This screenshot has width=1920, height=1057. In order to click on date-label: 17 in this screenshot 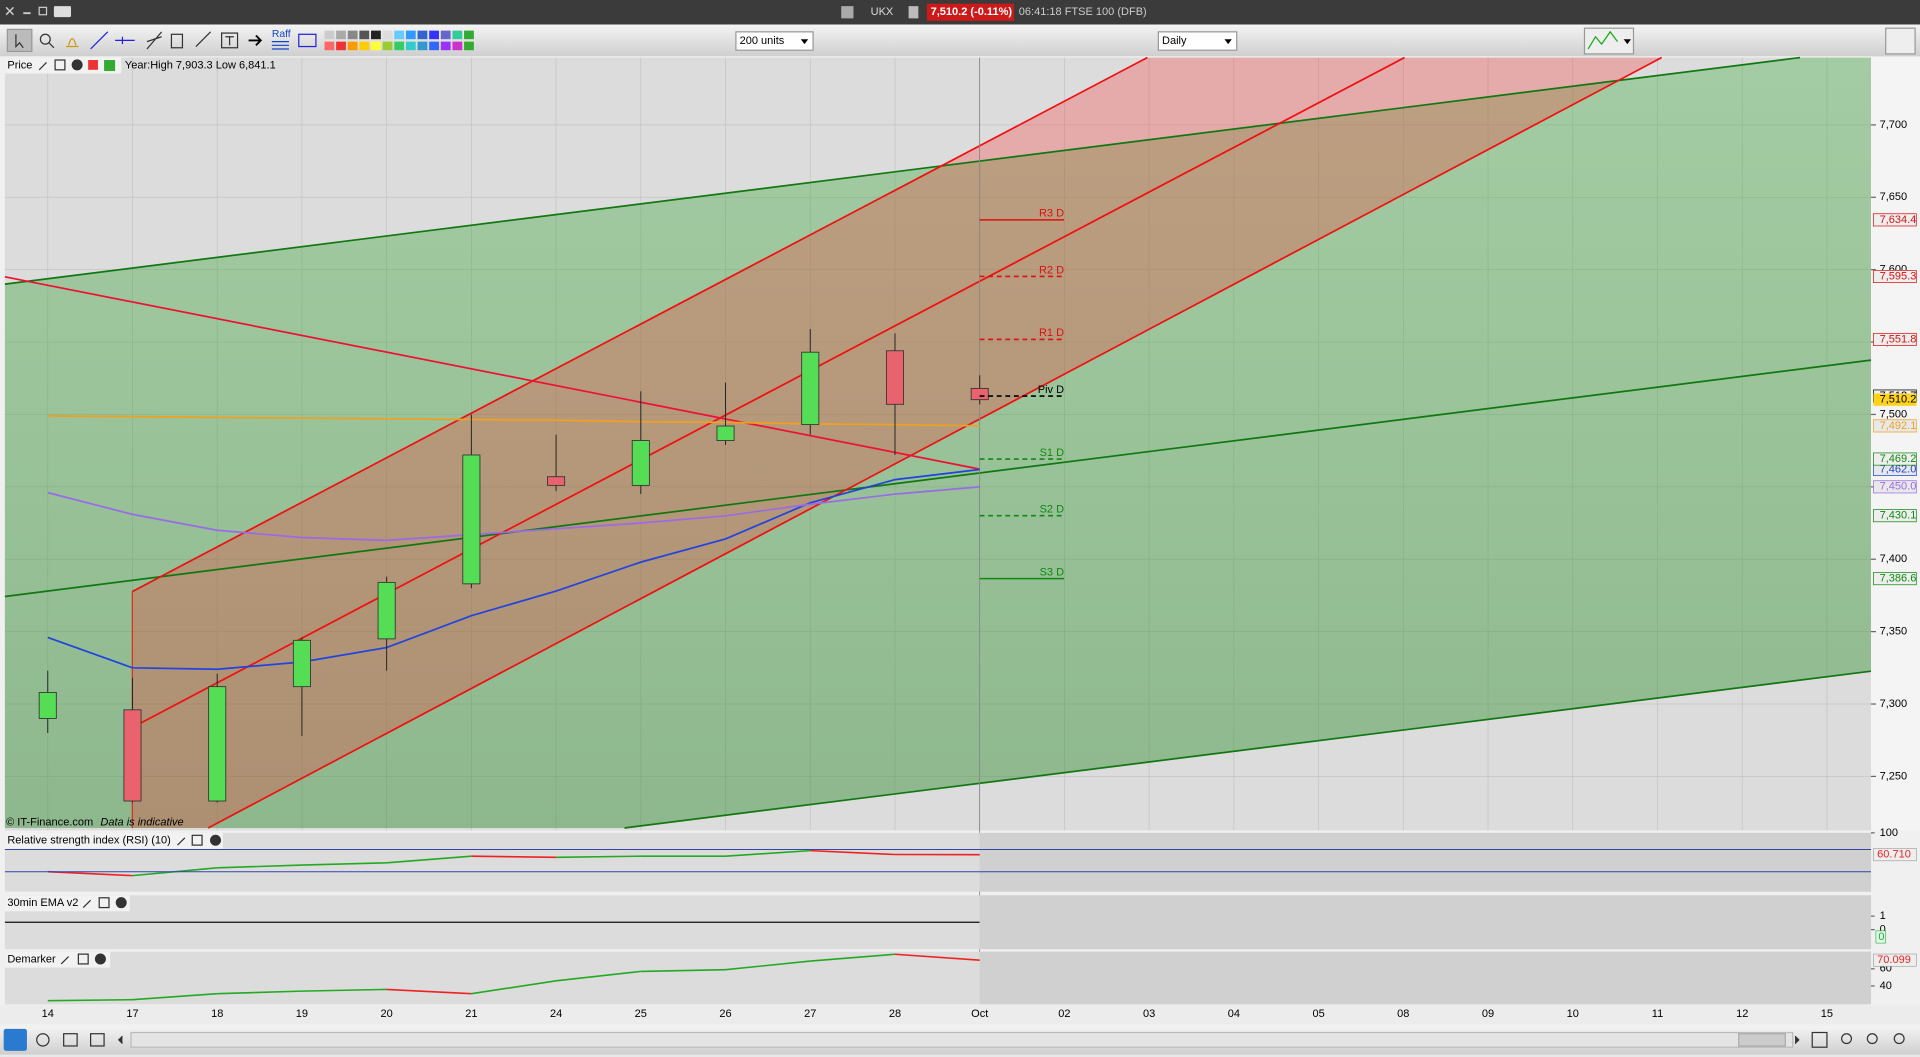, I will do `click(132, 1014)`.